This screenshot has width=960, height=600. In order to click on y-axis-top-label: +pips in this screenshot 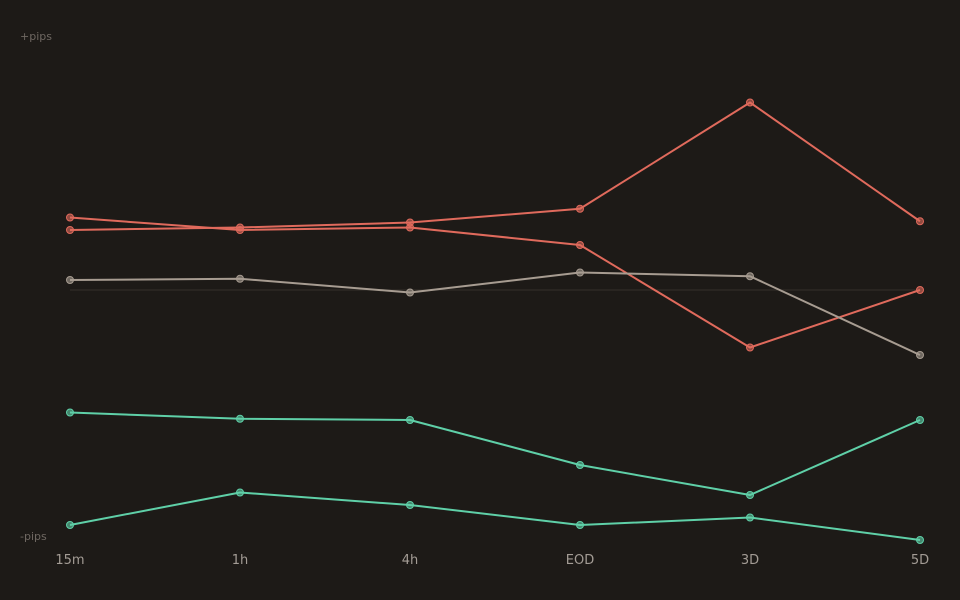, I will do `click(36, 36)`.